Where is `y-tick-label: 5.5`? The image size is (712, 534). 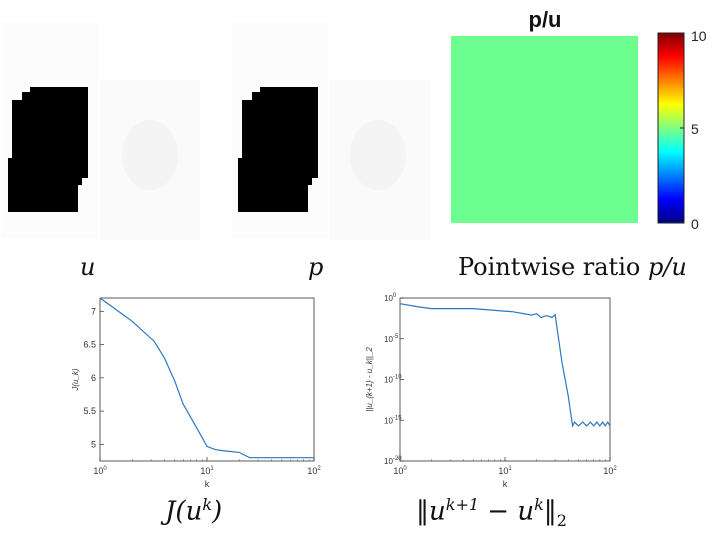
y-tick-label: 5.5 is located at coordinates (89, 411).